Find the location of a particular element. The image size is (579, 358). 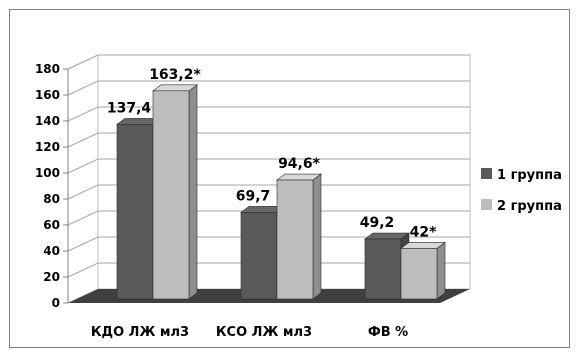

y-tick-label: 140 is located at coordinates (47, 121).